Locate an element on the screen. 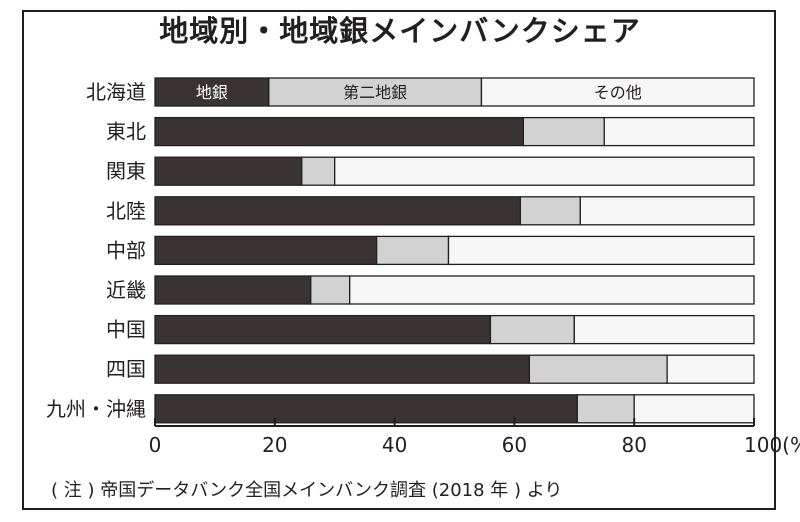 The height and width of the screenshot is (522, 800). legend-label: 地銀 is located at coordinates (212, 92).